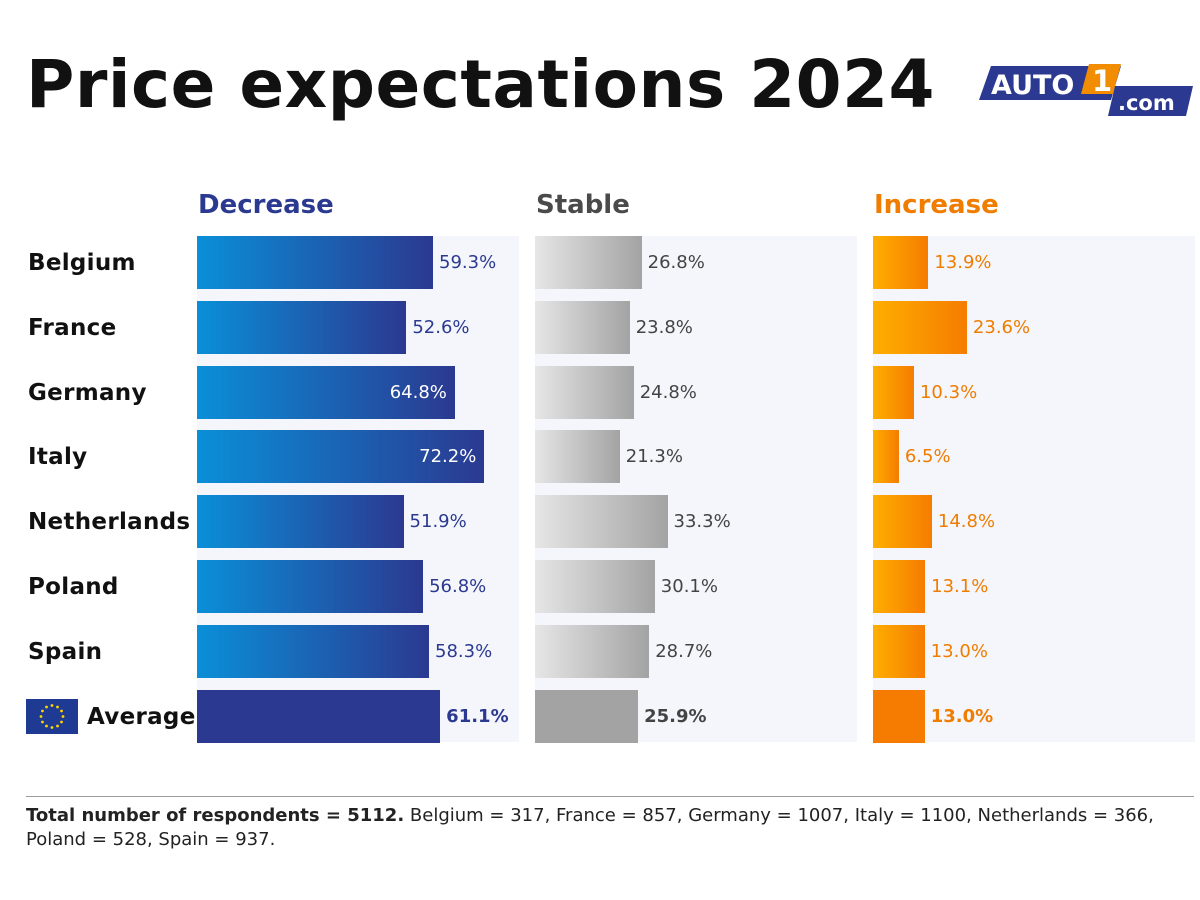 This screenshot has width=1200, height=900. What do you see at coordinates (684, 651) in the screenshot?
I see `value-stable-spain: 28.7%` at bounding box center [684, 651].